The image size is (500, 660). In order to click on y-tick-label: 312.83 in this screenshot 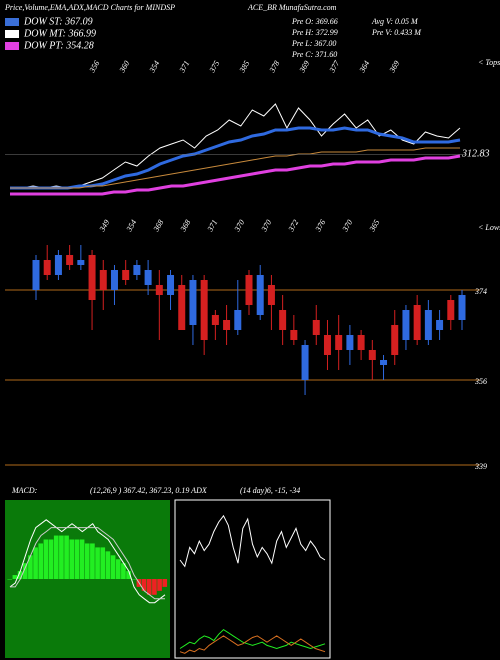, I will do `click(475, 154)`.